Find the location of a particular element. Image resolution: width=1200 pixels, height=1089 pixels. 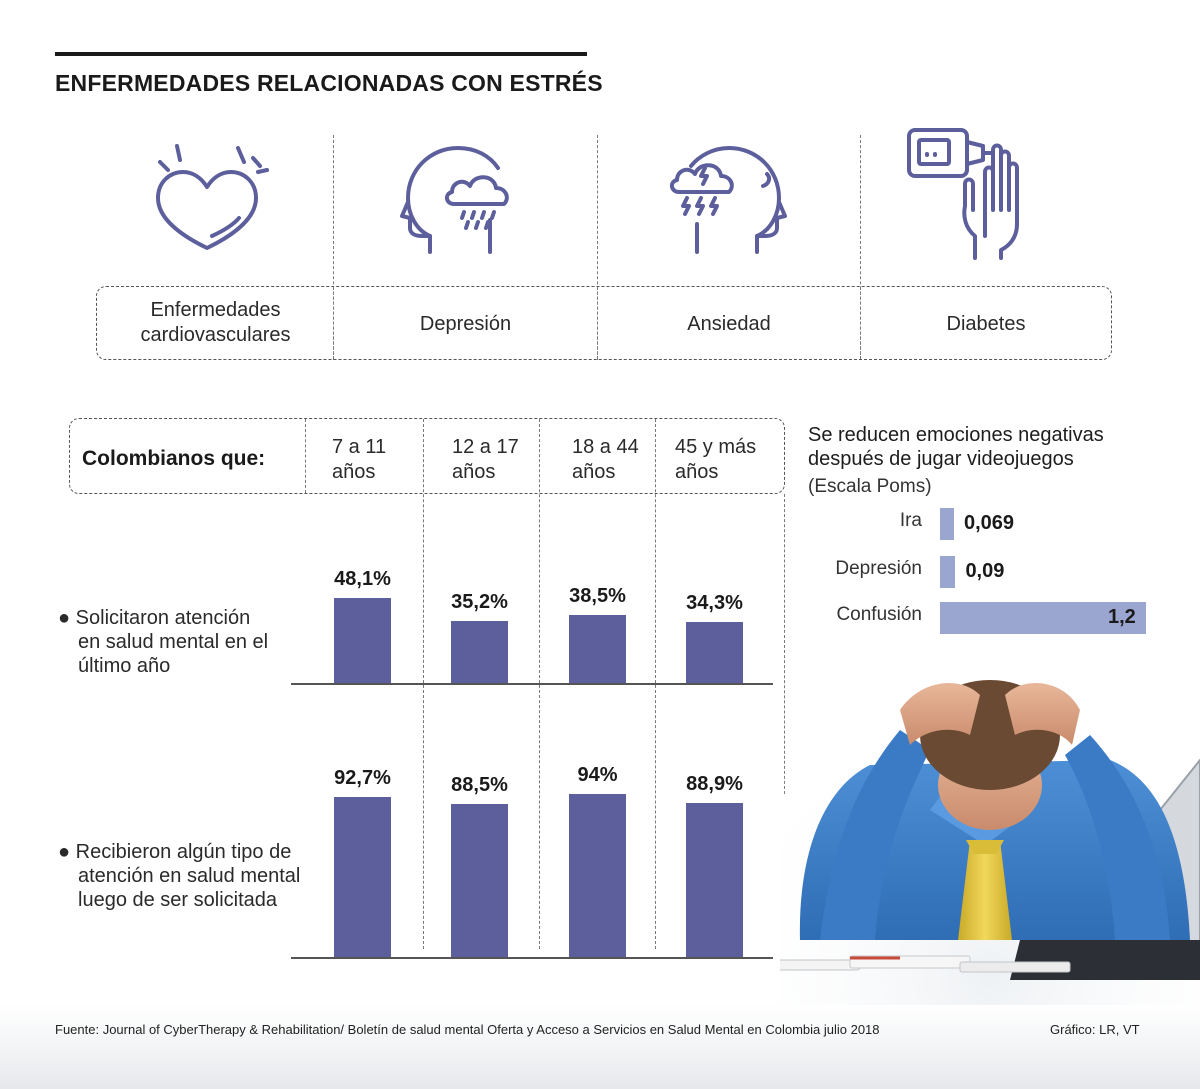

bar-value-label: 92,7% is located at coordinates (362, 777).